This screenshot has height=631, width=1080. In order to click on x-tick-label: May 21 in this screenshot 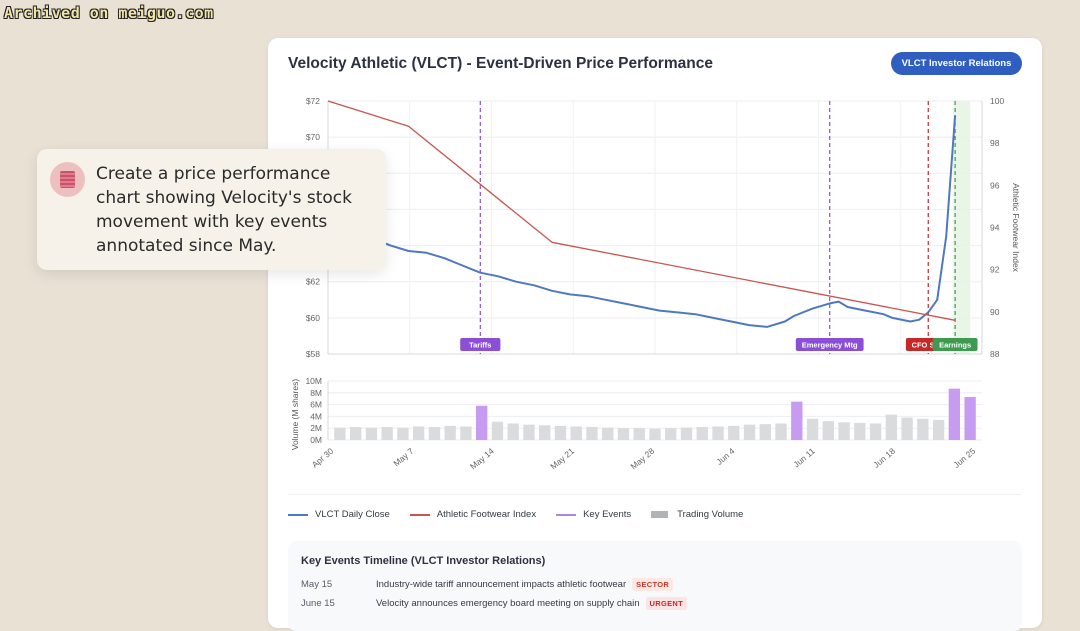, I will do `click(562, 459)`.